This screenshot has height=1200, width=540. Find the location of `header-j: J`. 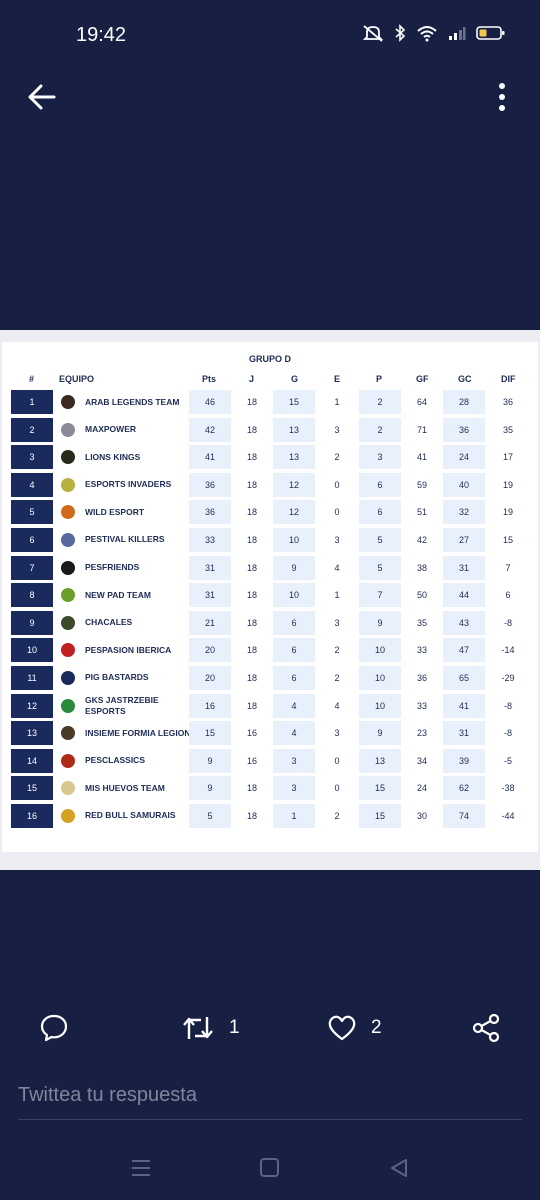

header-j: J is located at coordinates (252, 379).